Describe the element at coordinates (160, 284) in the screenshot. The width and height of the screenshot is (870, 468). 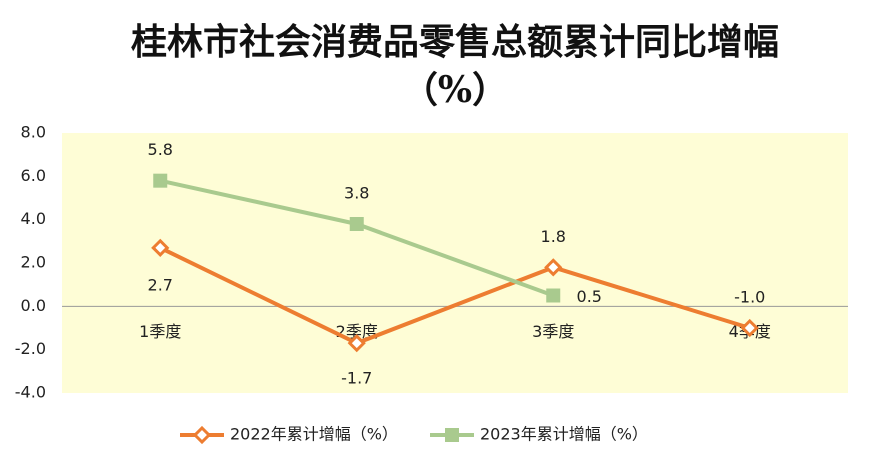
I see `data-label: 2.7` at that location.